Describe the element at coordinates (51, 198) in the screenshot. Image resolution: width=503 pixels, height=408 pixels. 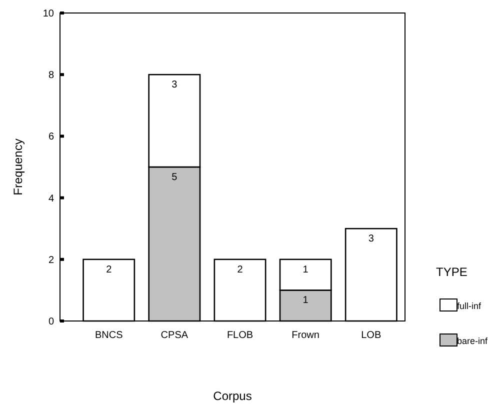
I see `y-tick-label: 4` at that location.